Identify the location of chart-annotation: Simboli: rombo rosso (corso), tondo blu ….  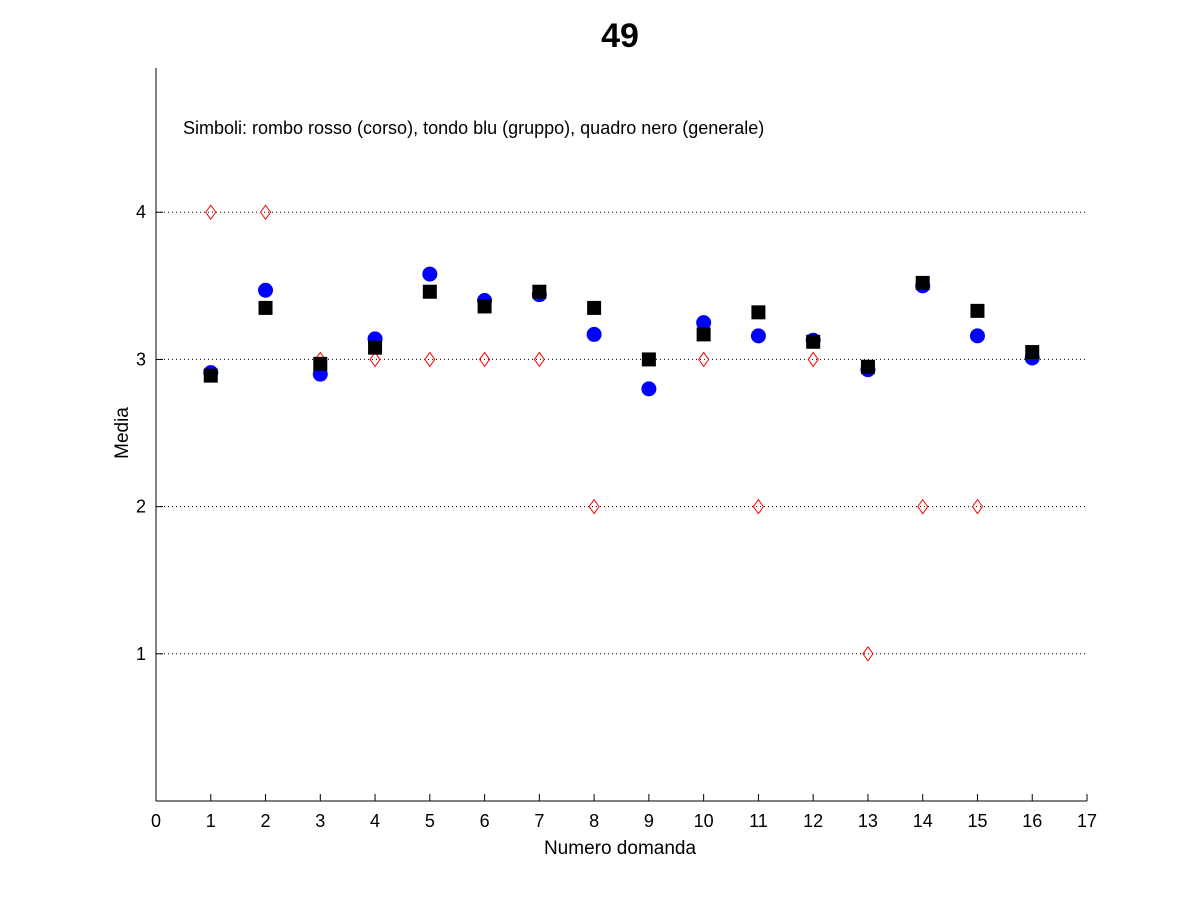
(473, 128).